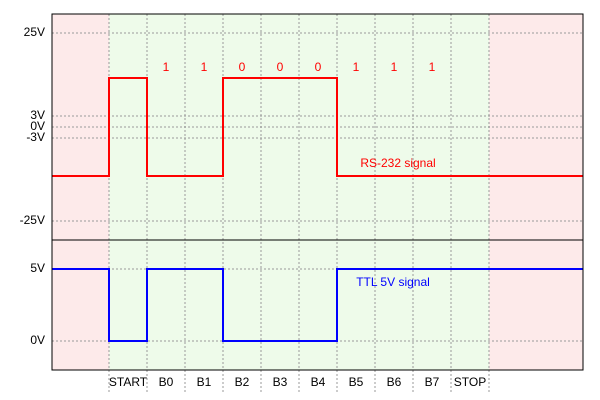 Image resolution: width=600 pixels, height=400 pixels. I want to click on column-label: B1, so click(204, 382).